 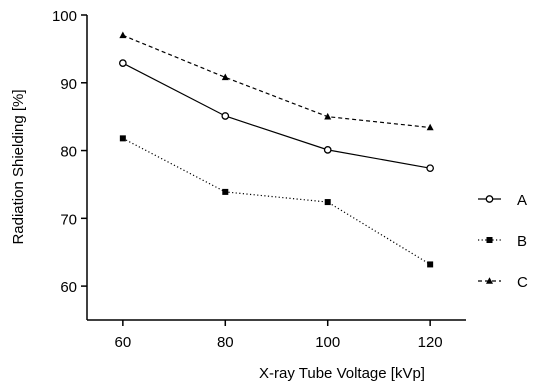 I want to click on y-tick-label: 60, so click(x=68, y=287).